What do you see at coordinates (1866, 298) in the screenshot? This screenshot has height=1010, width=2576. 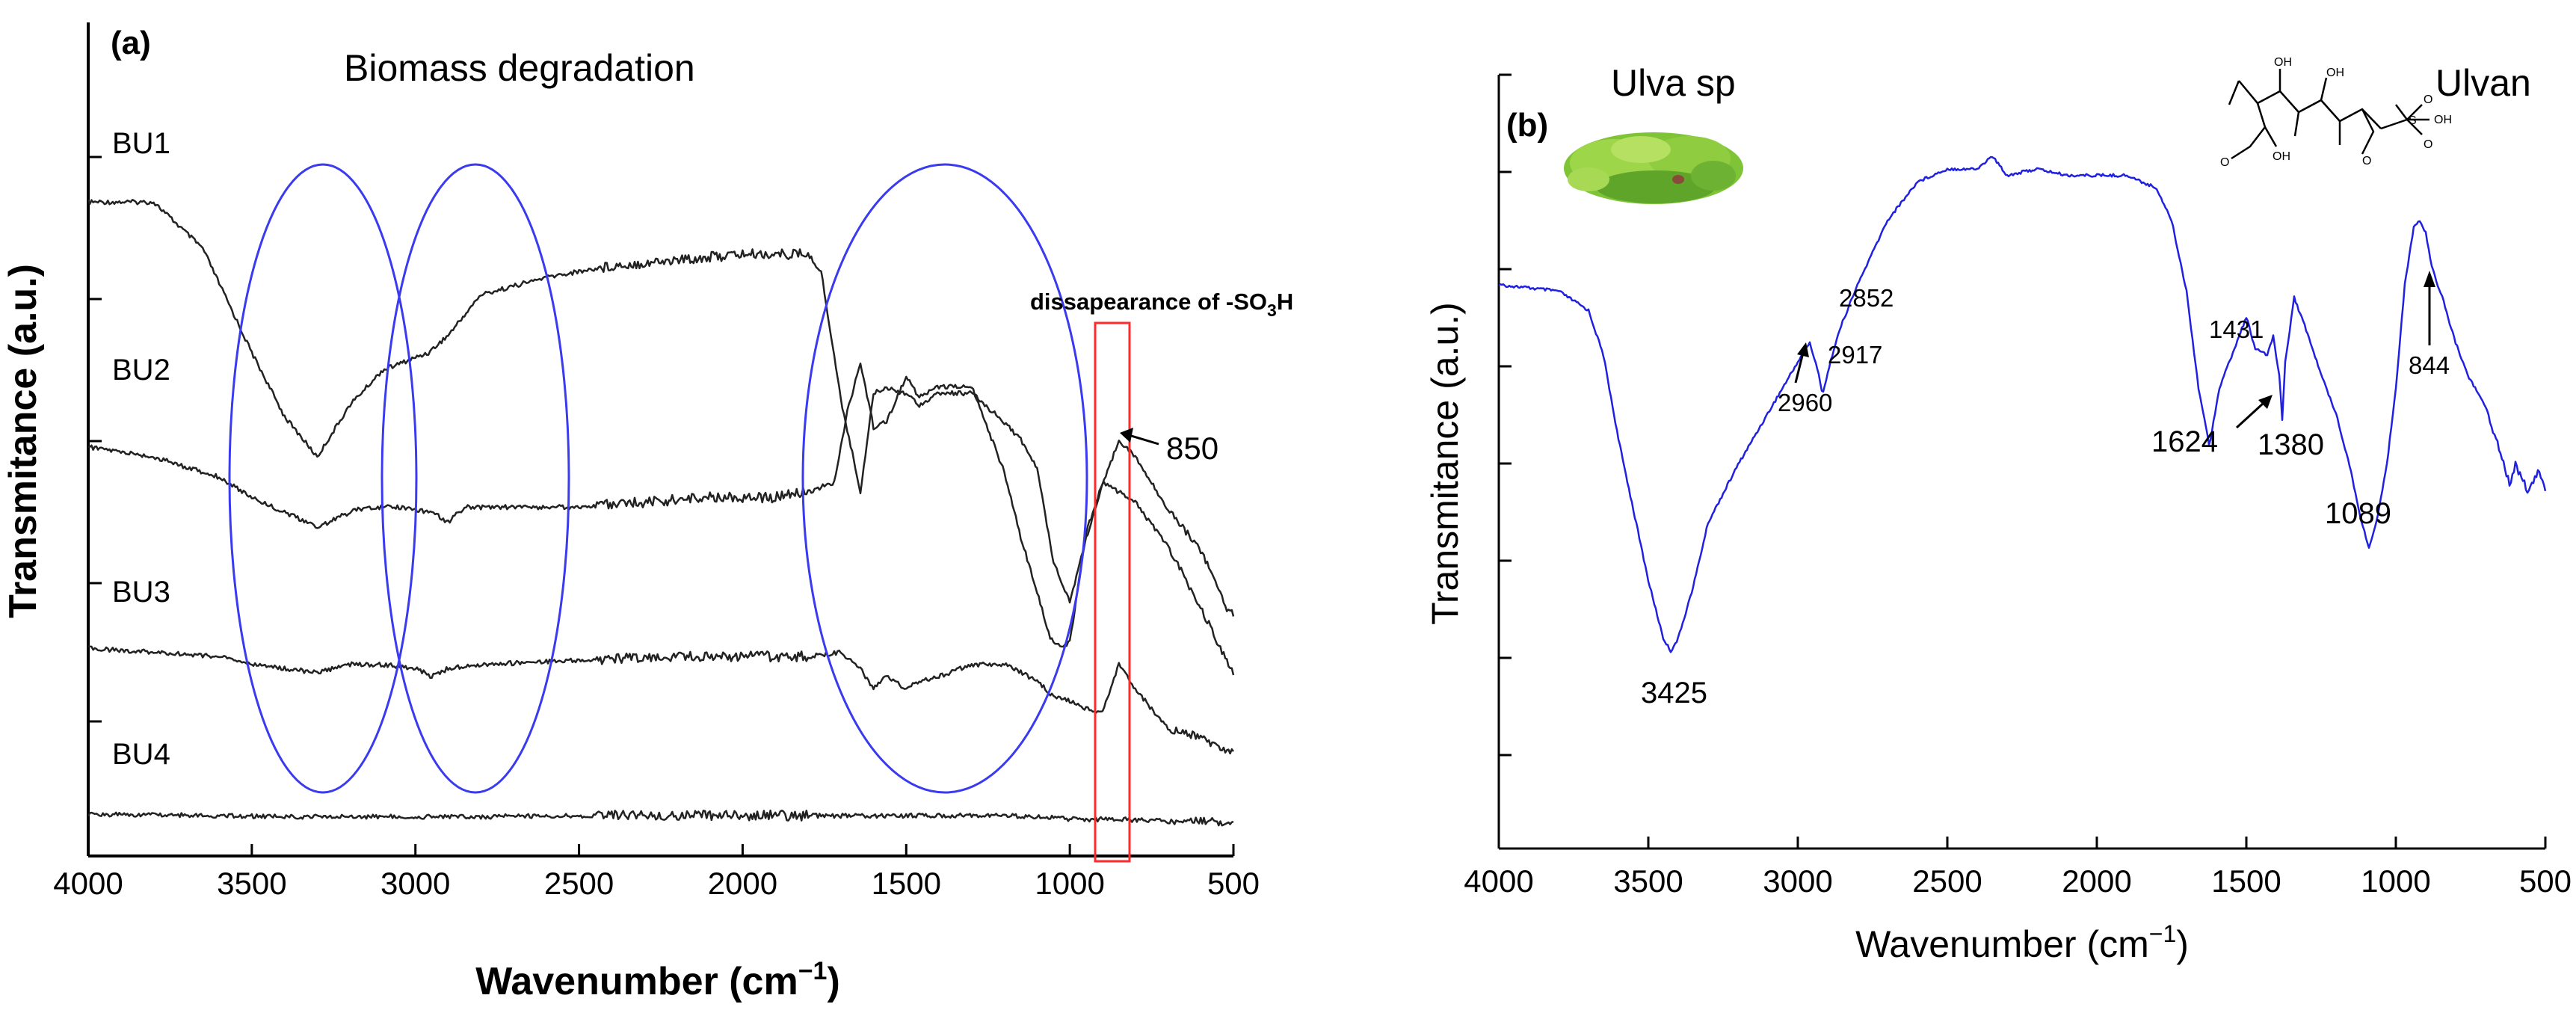 I see `peak-label-2852: 2852` at bounding box center [1866, 298].